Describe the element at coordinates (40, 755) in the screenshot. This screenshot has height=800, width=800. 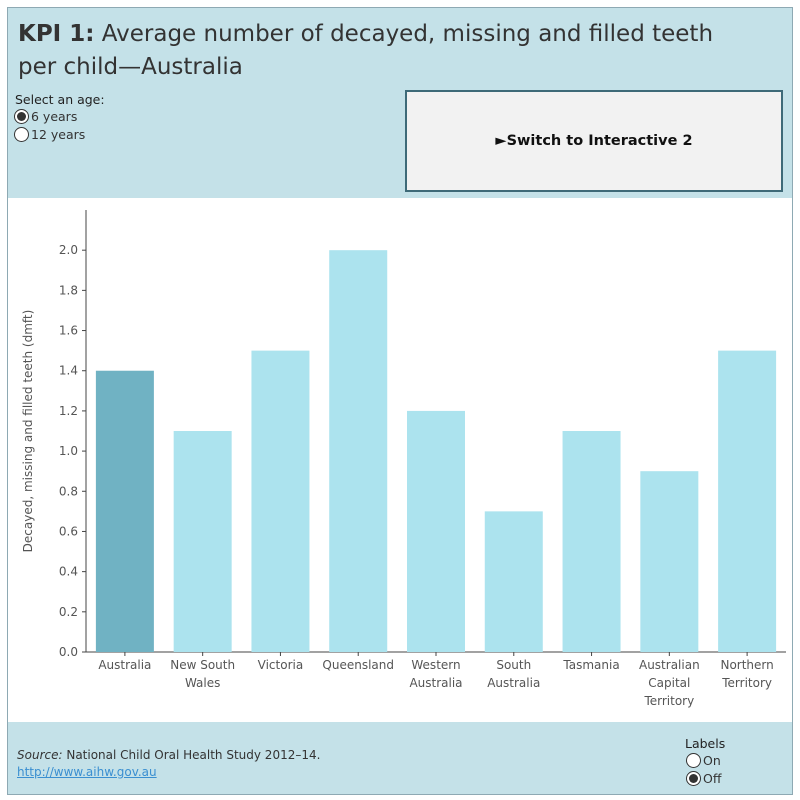
I see `source-label: Source:` at that location.